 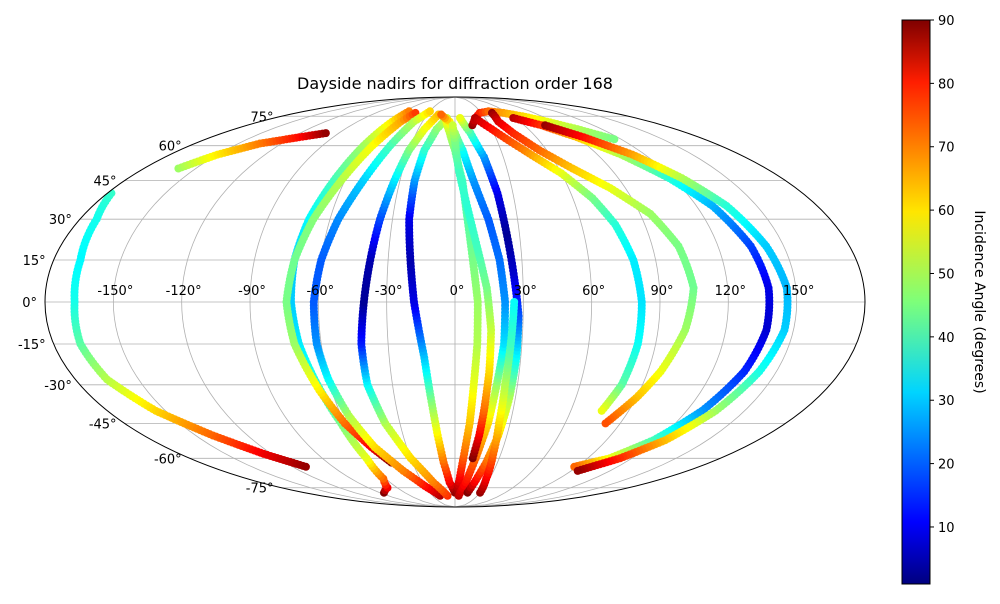 I want to click on longitude-tick-label: -60°, so click(x=320, y=291).